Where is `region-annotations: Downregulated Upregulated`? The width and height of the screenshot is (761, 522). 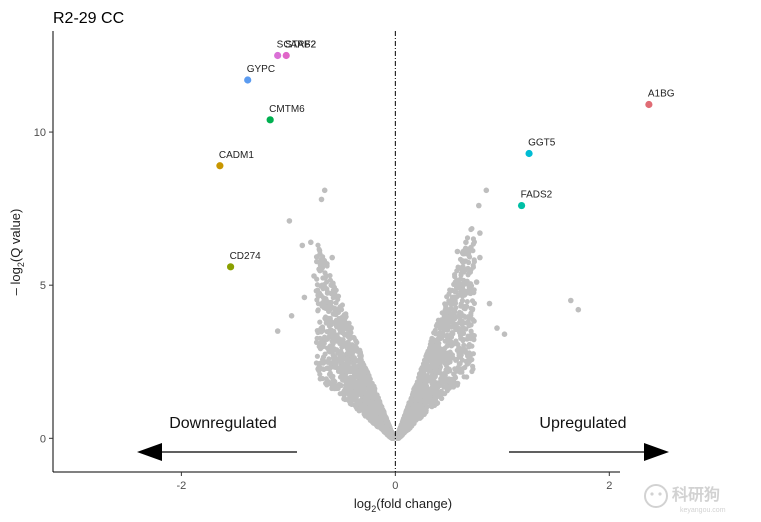 region-annotations: Downregulated Upregulated is located at coordinates (403, 438).